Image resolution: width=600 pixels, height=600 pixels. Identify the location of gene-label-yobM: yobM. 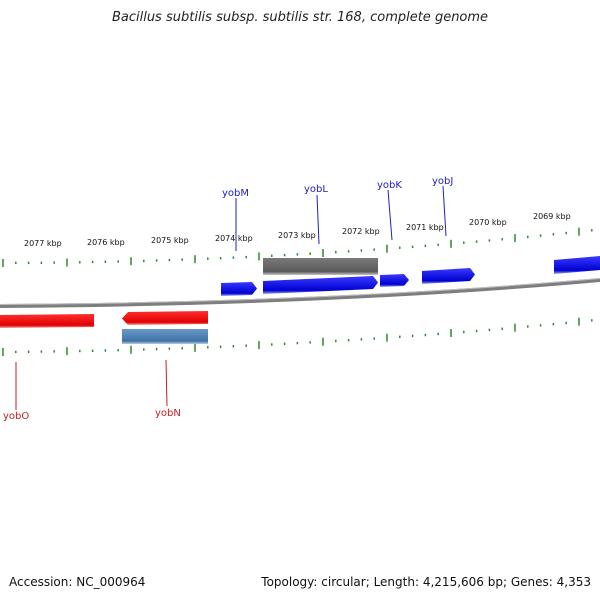
(235, 193).